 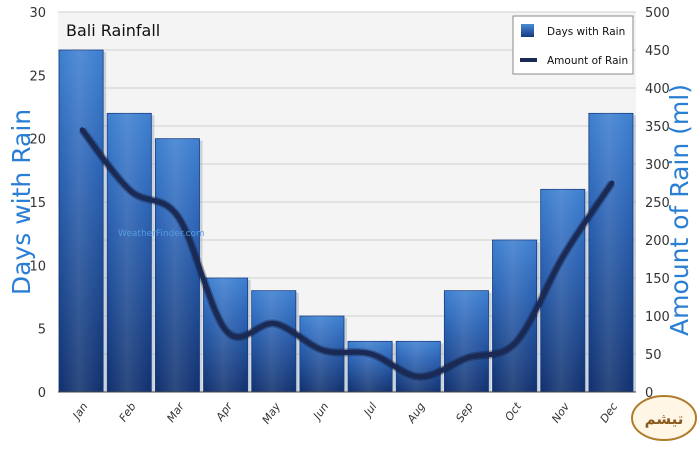 What do you see at coordinates (649, 393) in the screenshot?
I see `y2-tick-label: 0` at bounding box center [649, 393].